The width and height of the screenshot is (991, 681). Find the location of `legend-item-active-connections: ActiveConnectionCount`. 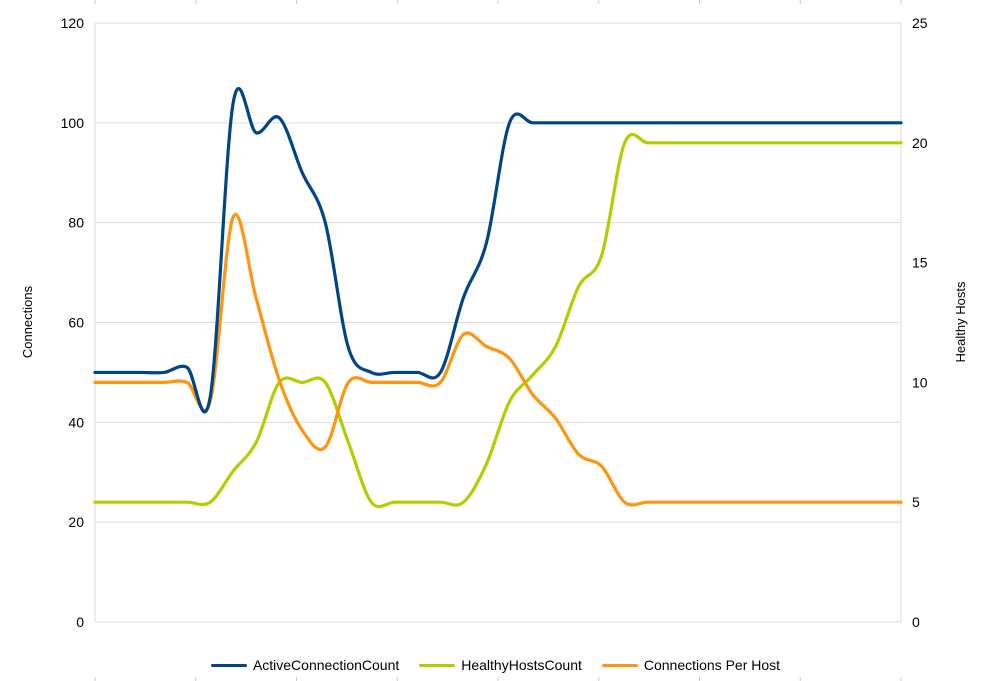

legend-item-active-connections: ActiveConnectionCount is located at coordinates (305, 665).